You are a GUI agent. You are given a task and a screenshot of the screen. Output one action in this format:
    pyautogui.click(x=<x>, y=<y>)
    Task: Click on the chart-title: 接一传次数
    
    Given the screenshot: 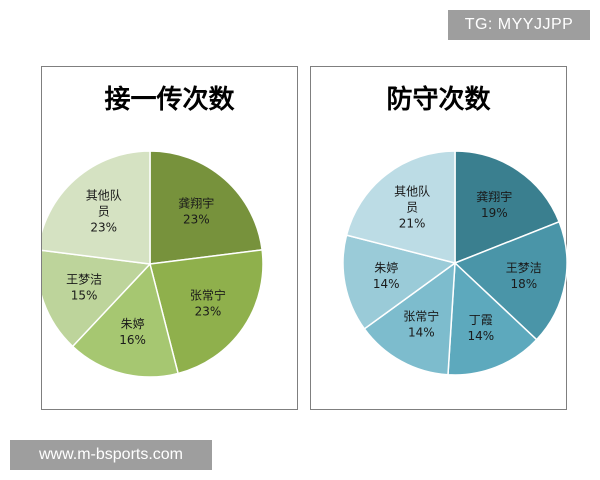 What is the action you would take?
    pyautogui.click(x=169, y=100)
    